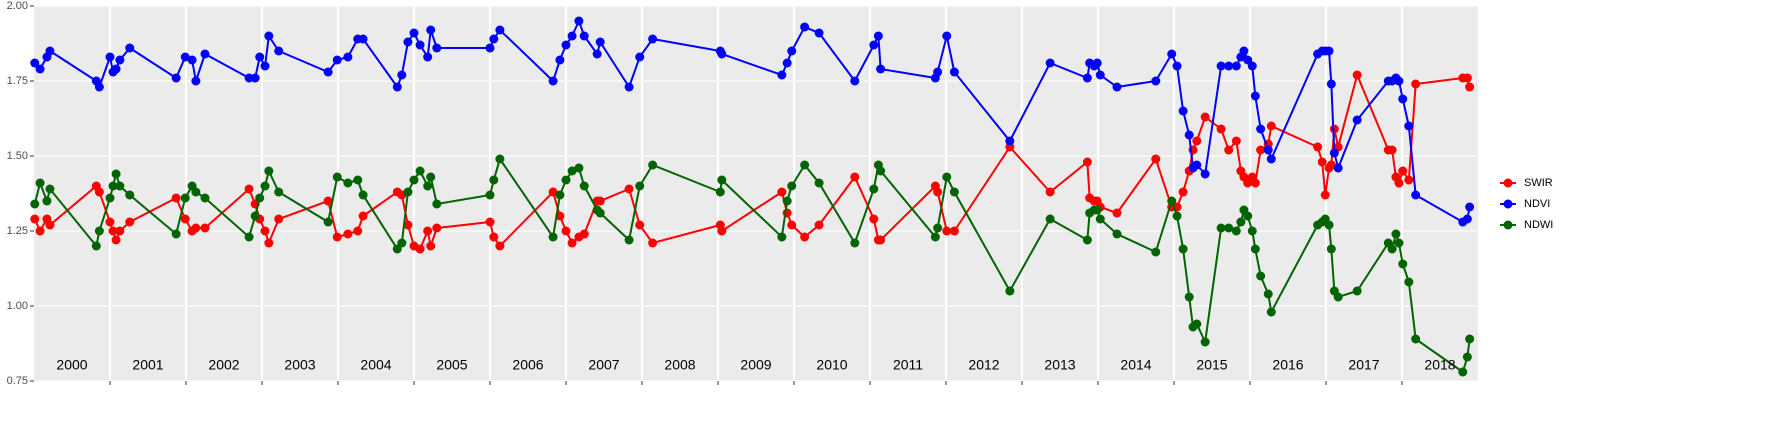 Image resolution: width=1773 pixels, height=442 pixels. Describe the element at coordinates (983, 365) in the screenshot. I see `year-label: 2012` at that location.